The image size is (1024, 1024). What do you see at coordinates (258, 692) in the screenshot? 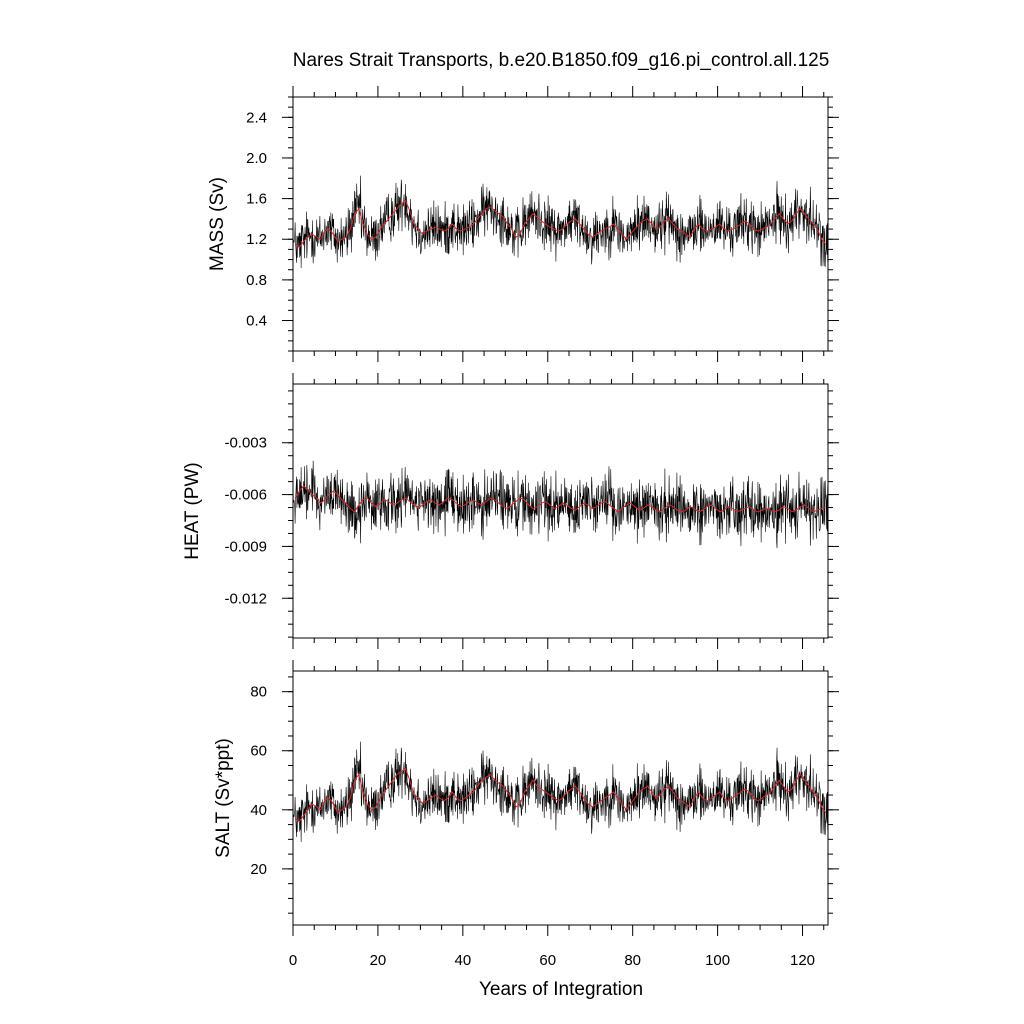
I see `y-tick-label: 80` at bounding box center [258, 692].